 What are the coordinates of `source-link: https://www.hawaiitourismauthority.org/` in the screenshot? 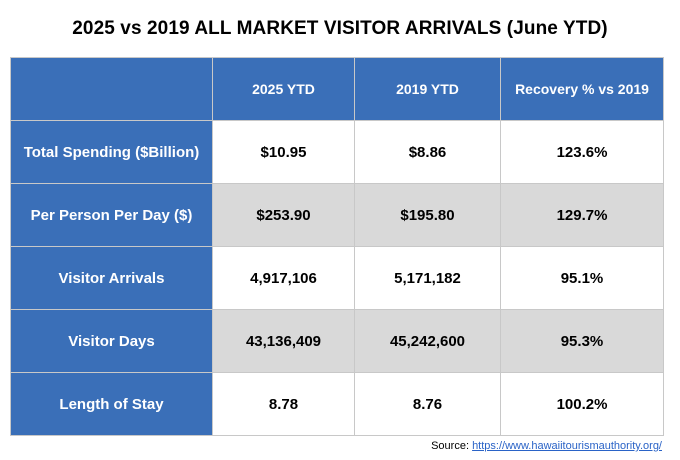 It's located at (567, 446).